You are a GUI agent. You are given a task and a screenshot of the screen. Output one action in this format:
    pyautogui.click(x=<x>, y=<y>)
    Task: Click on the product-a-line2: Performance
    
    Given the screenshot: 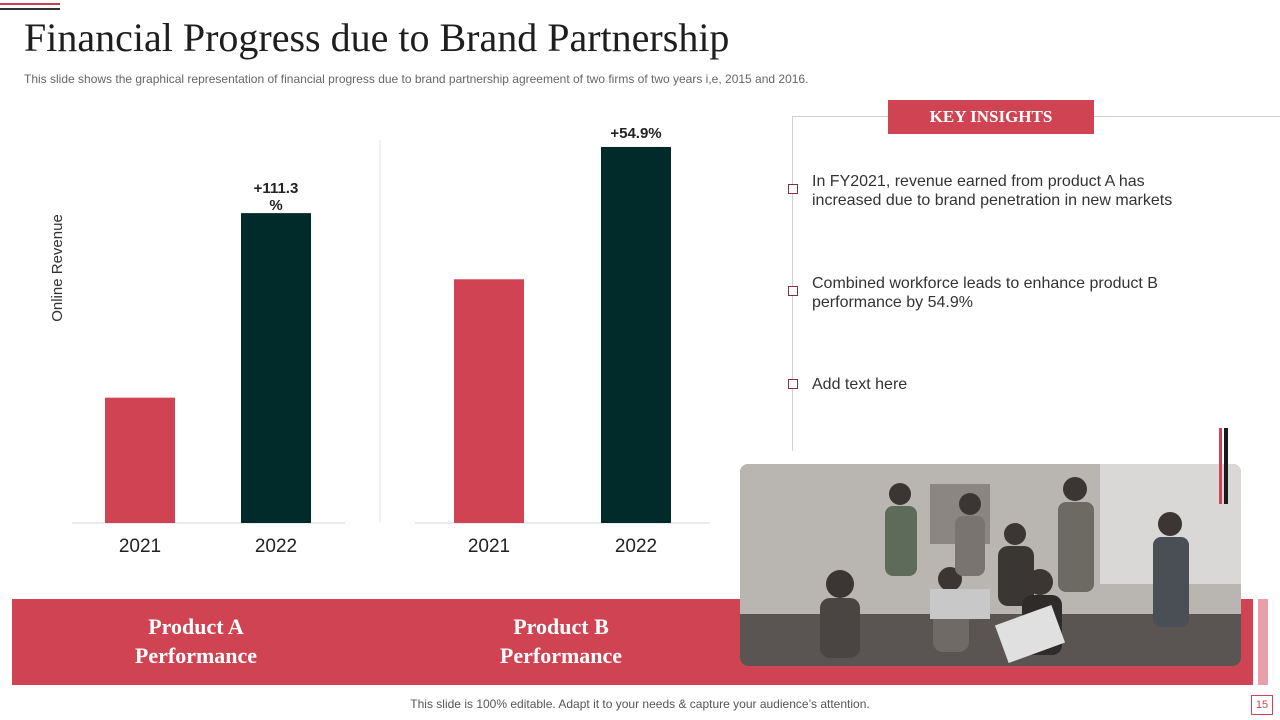 What is the action you would take?
    pyautogui.click(x=196, y=655)
    